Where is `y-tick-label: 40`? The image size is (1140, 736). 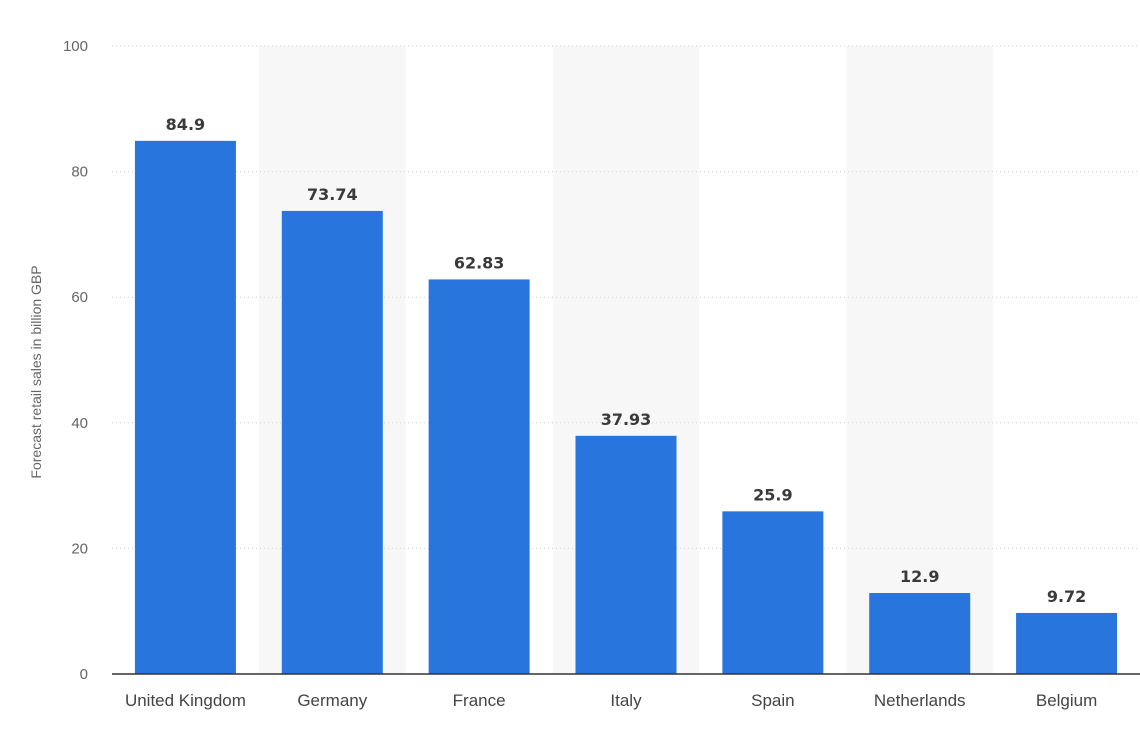
y-tick-label: 40 is located at coordinates (79, 423).